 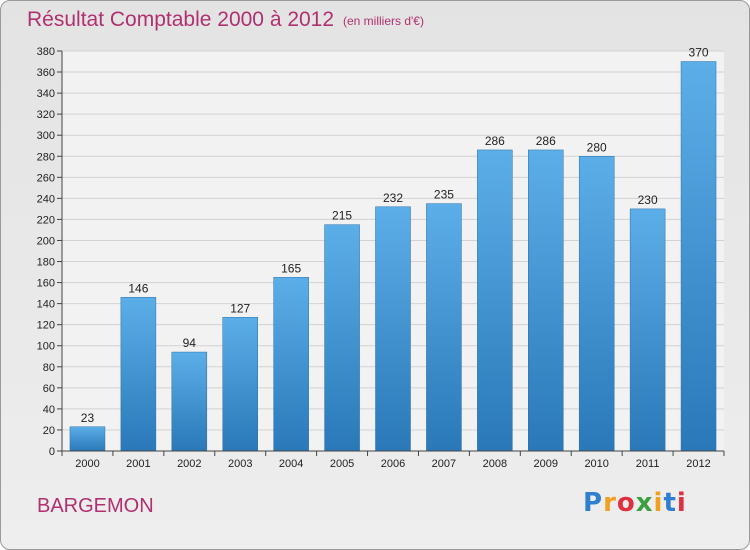 What do you see at coordinates (189, 464) in the screenshot?
I see `x-tick-label: 2002` at bounding box center [189, 464].